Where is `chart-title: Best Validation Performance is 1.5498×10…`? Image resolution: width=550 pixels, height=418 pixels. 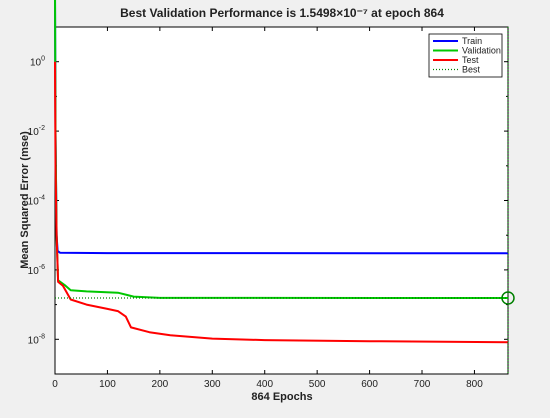 chart-title: Best Validation Performance is 1.5498×10… is located at coordinates (282, 13).